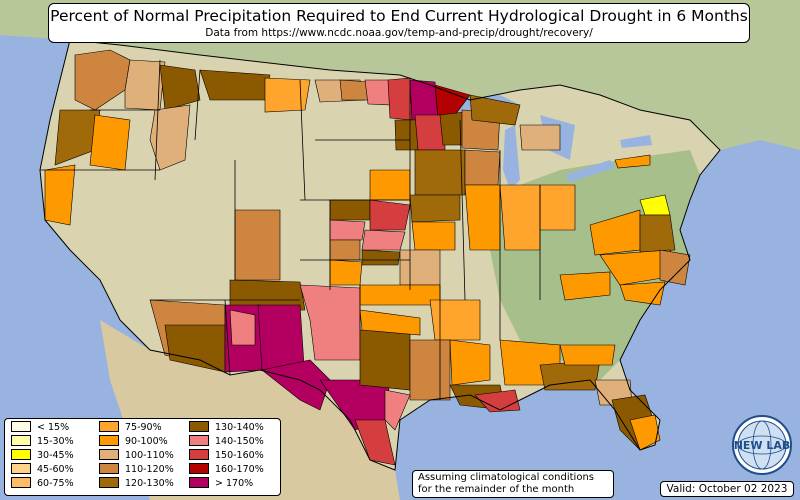 This screenshot has width=800, height=500. I want to click on legend-item: 150-160%, so click(226, 455).